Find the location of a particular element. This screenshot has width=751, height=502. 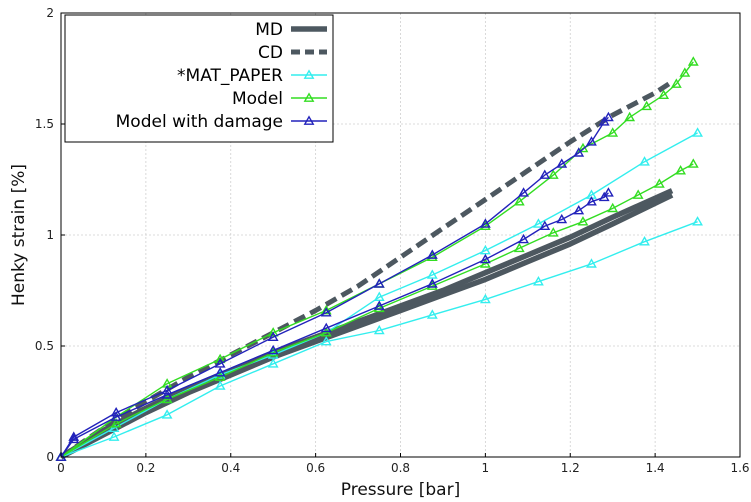

x-tick-label: 0.2 is located at coordinates (145, 468).